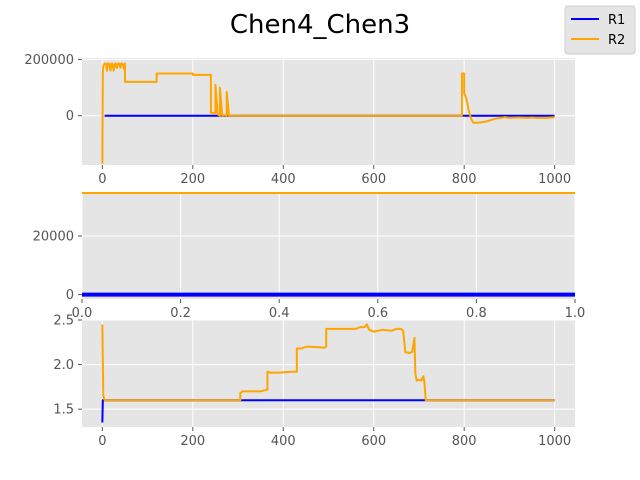  Describe the element at coordinates (328, 411) in the screenshot. I see `series-line-r1` at that location.